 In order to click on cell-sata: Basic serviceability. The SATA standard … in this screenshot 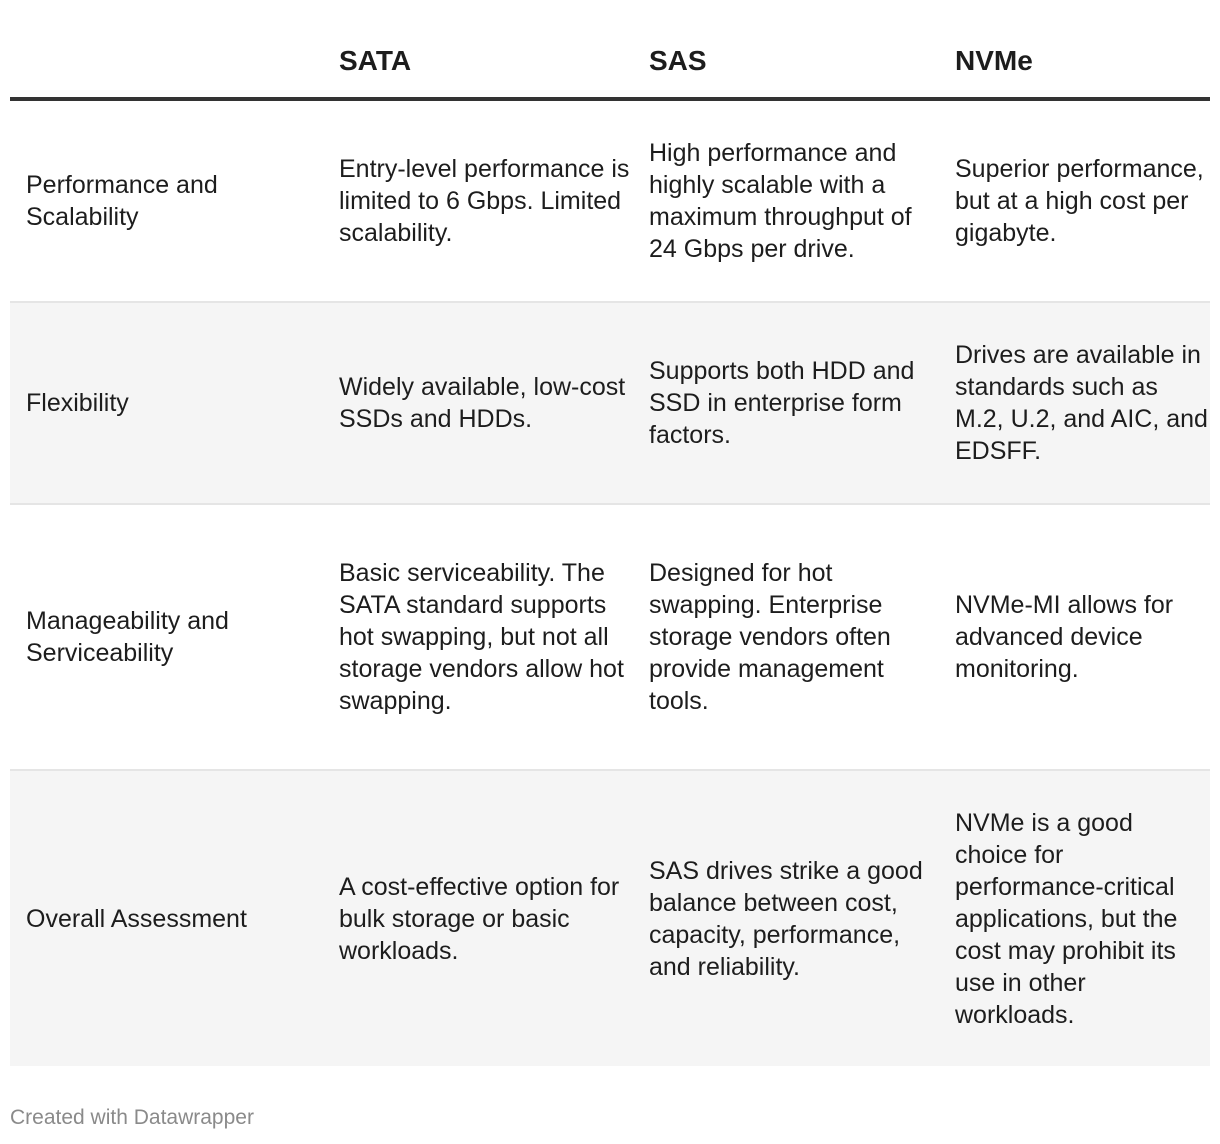, I will do `click(478, 637)`.